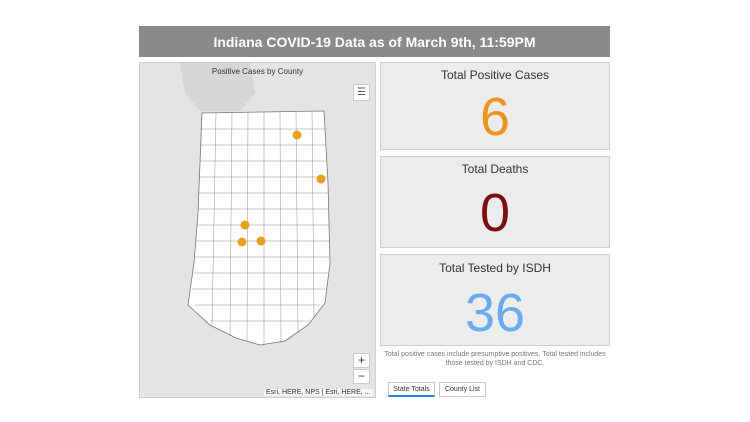  I want to click on lake-michigan-shading, so click(217, 87).